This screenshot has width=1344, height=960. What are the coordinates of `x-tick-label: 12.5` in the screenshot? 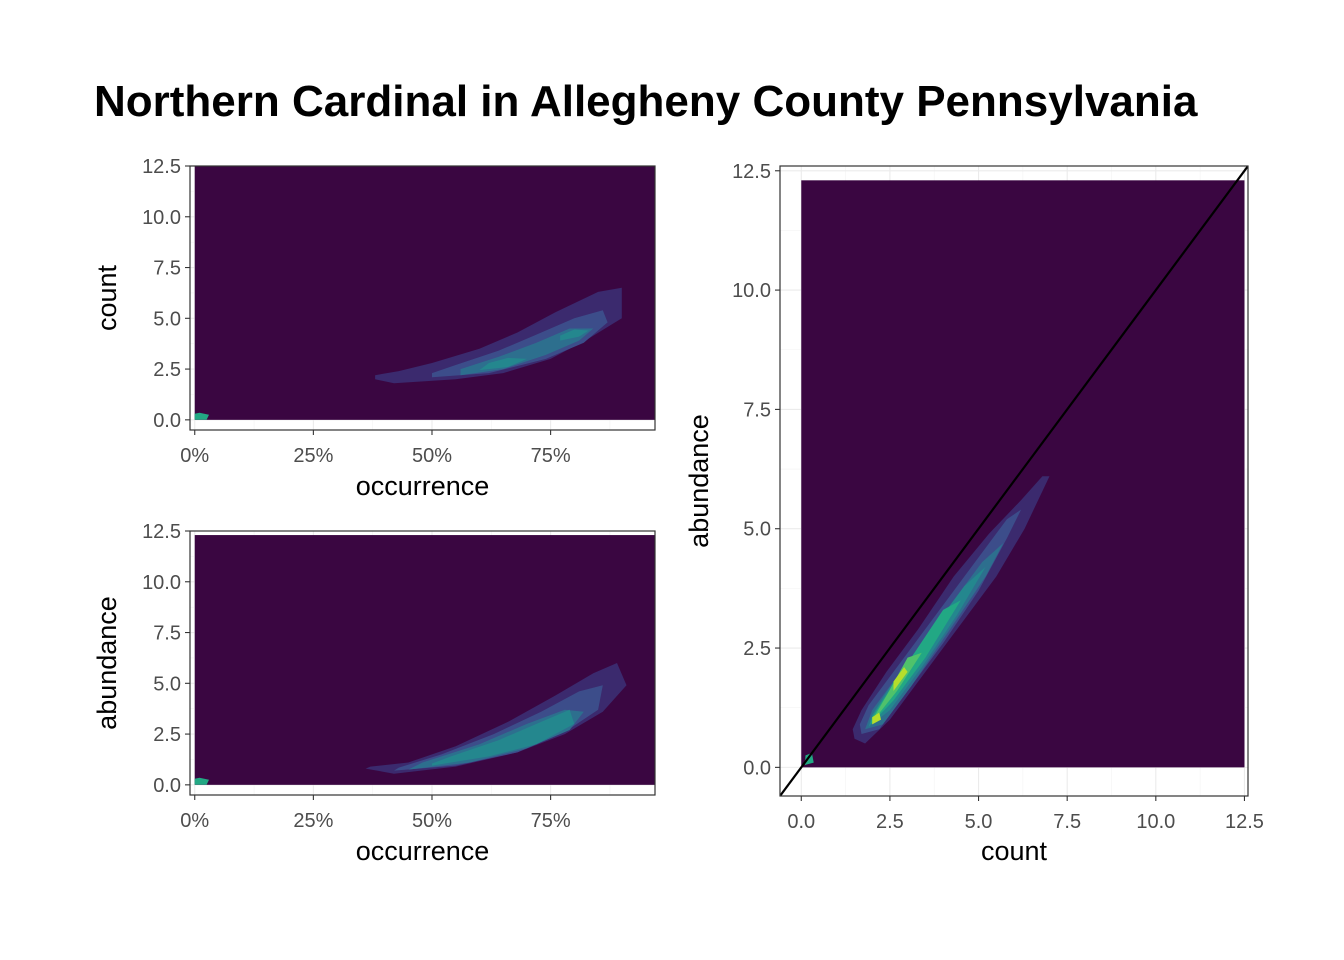 It's located at (1244, 822).